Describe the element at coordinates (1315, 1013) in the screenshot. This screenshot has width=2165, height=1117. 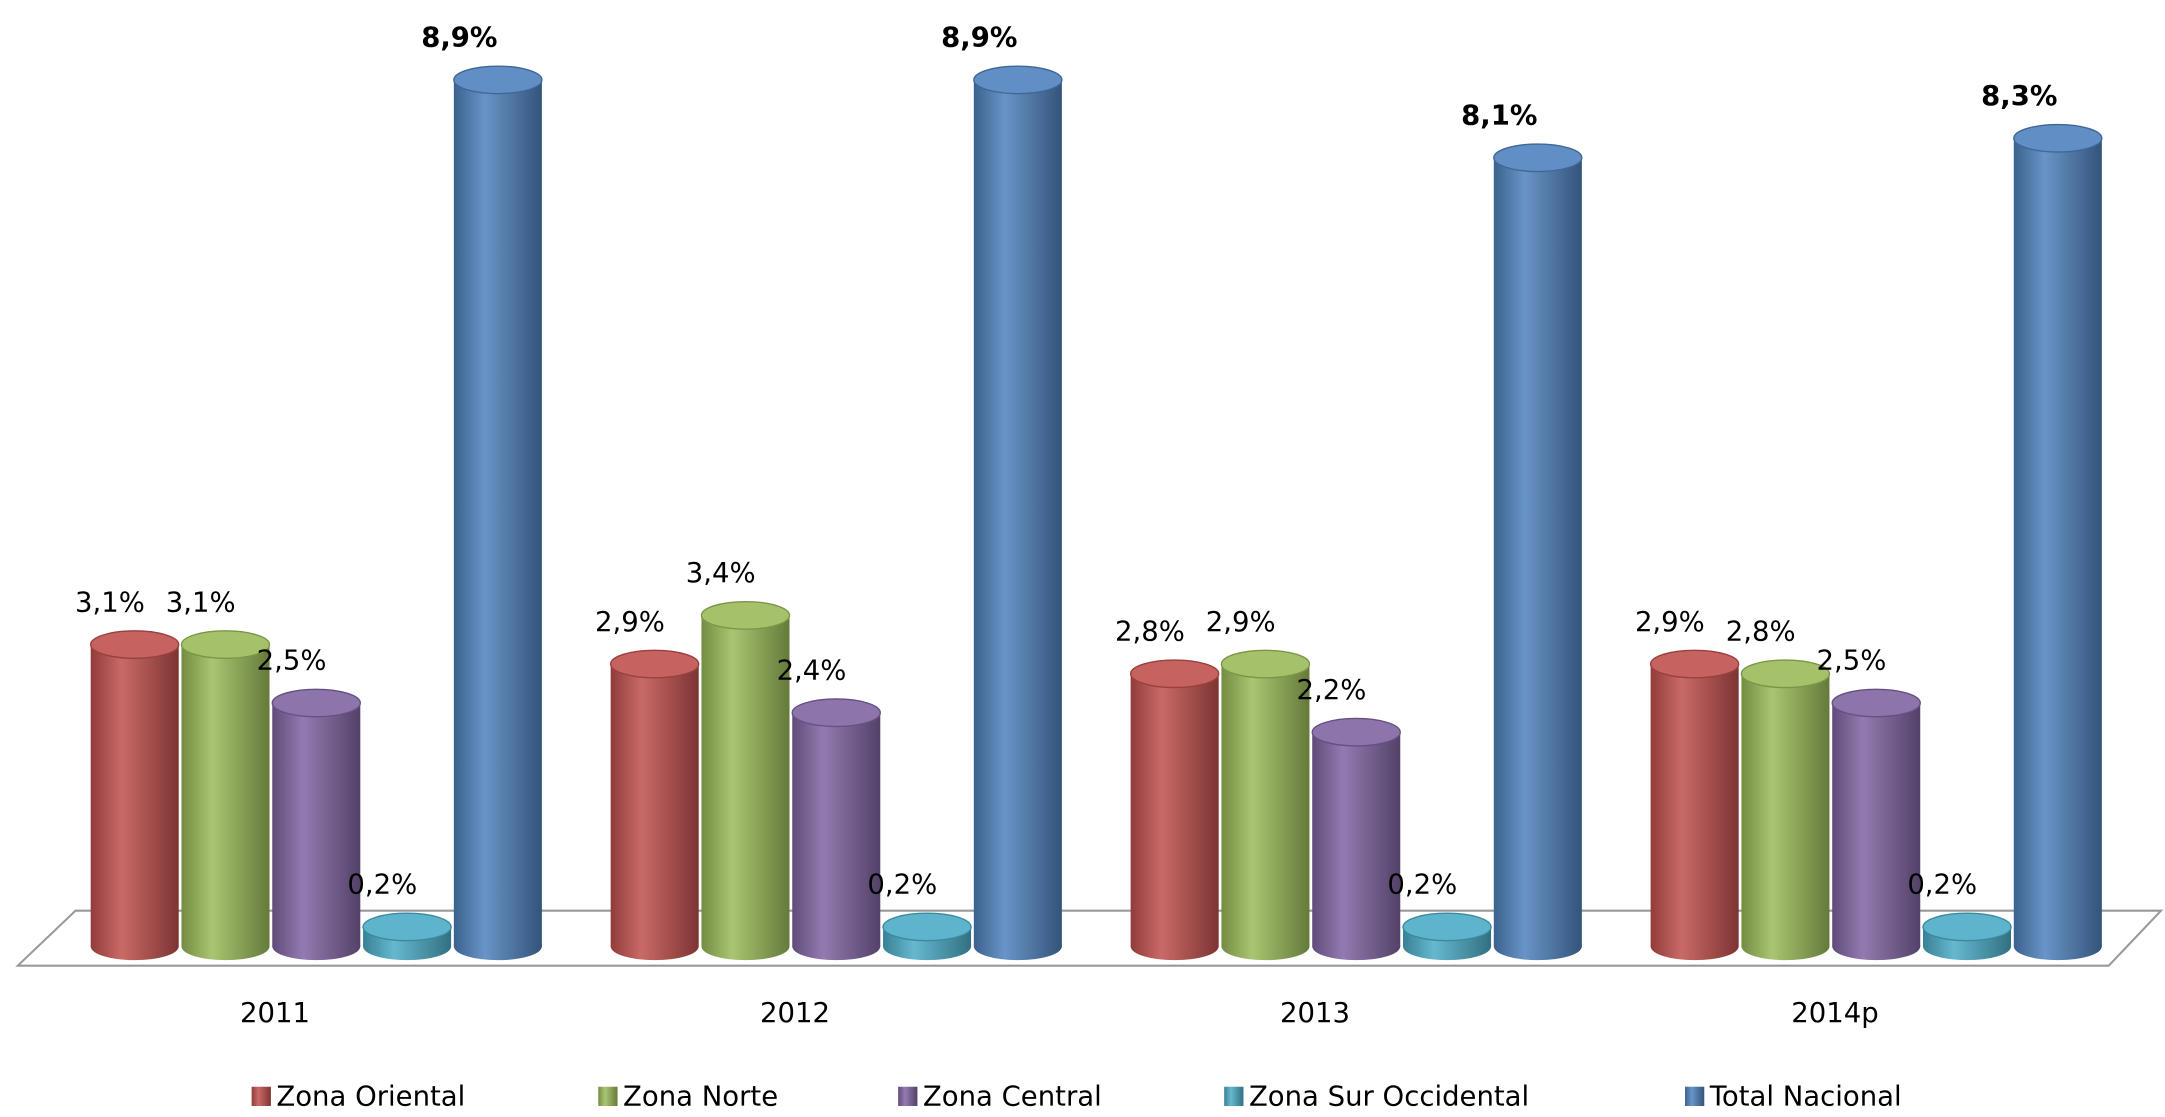
I see `x-tick-label: 2013` at that location.